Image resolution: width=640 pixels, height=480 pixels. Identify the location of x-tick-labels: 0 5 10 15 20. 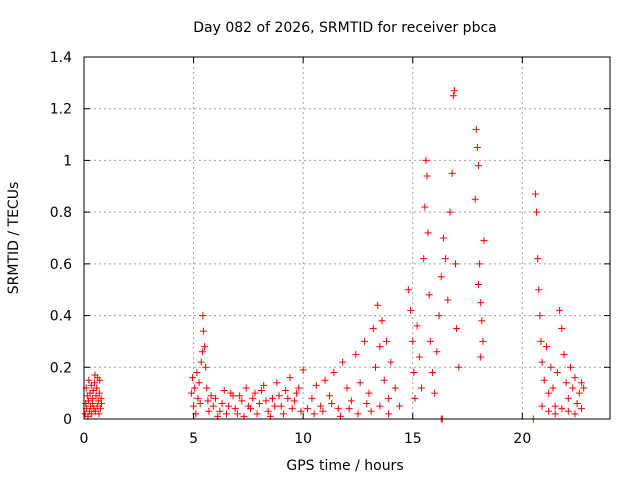
(306, 439).